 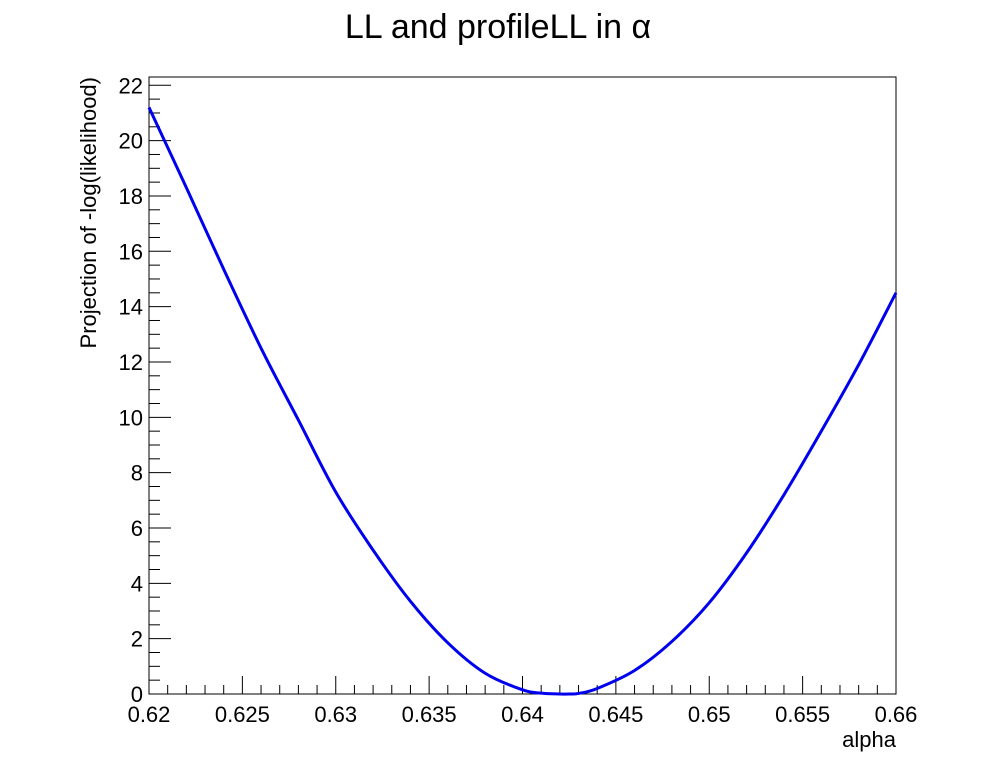 What do you see at coordinates (131, 85) in the screenshot?
I see `y-tick-label: 22` at bounding box center [131, 85].